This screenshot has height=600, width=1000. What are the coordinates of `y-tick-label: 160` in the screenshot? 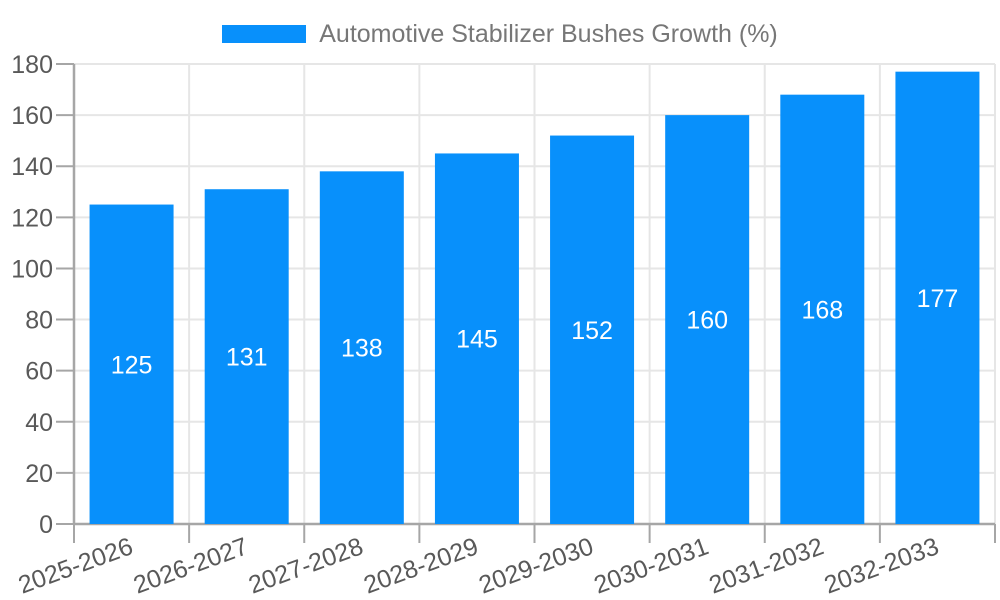 It's located at (32, 116).